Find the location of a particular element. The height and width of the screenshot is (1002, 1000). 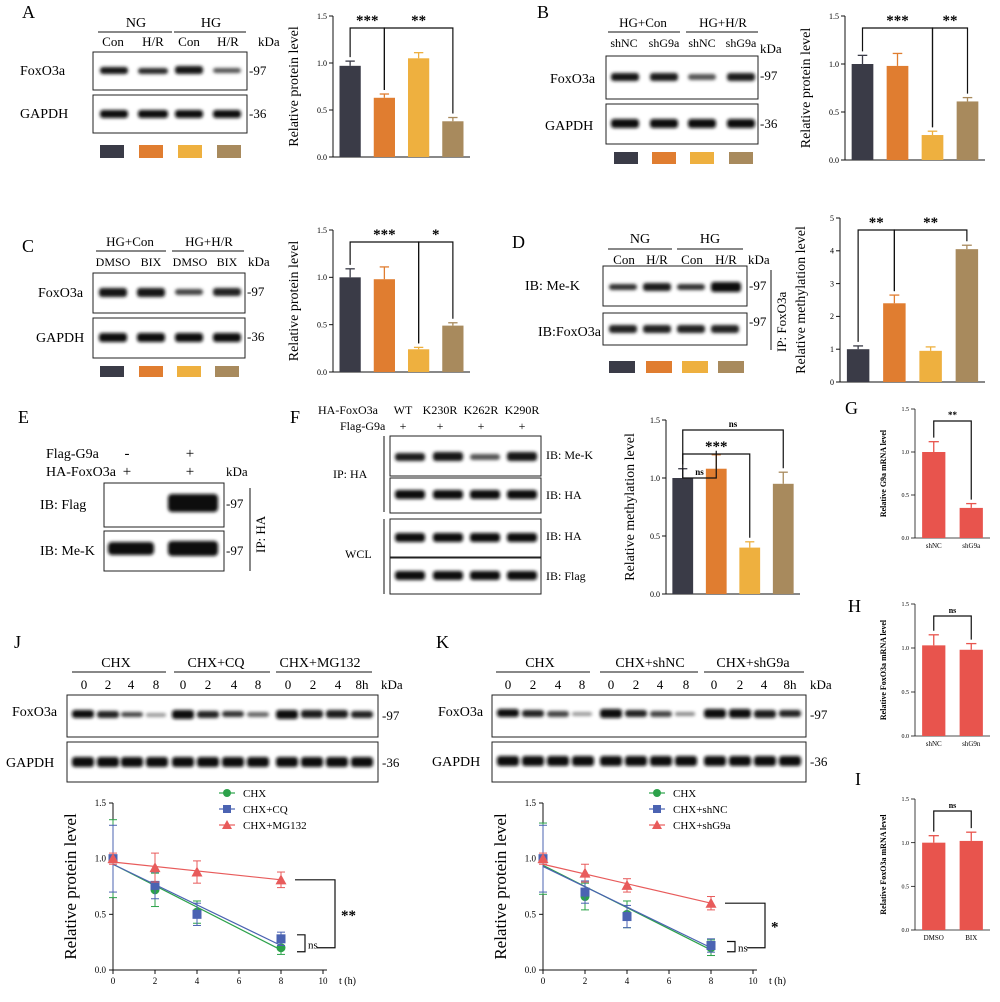

group-label: CHX+MG132 is located at coordinates (319, 663).